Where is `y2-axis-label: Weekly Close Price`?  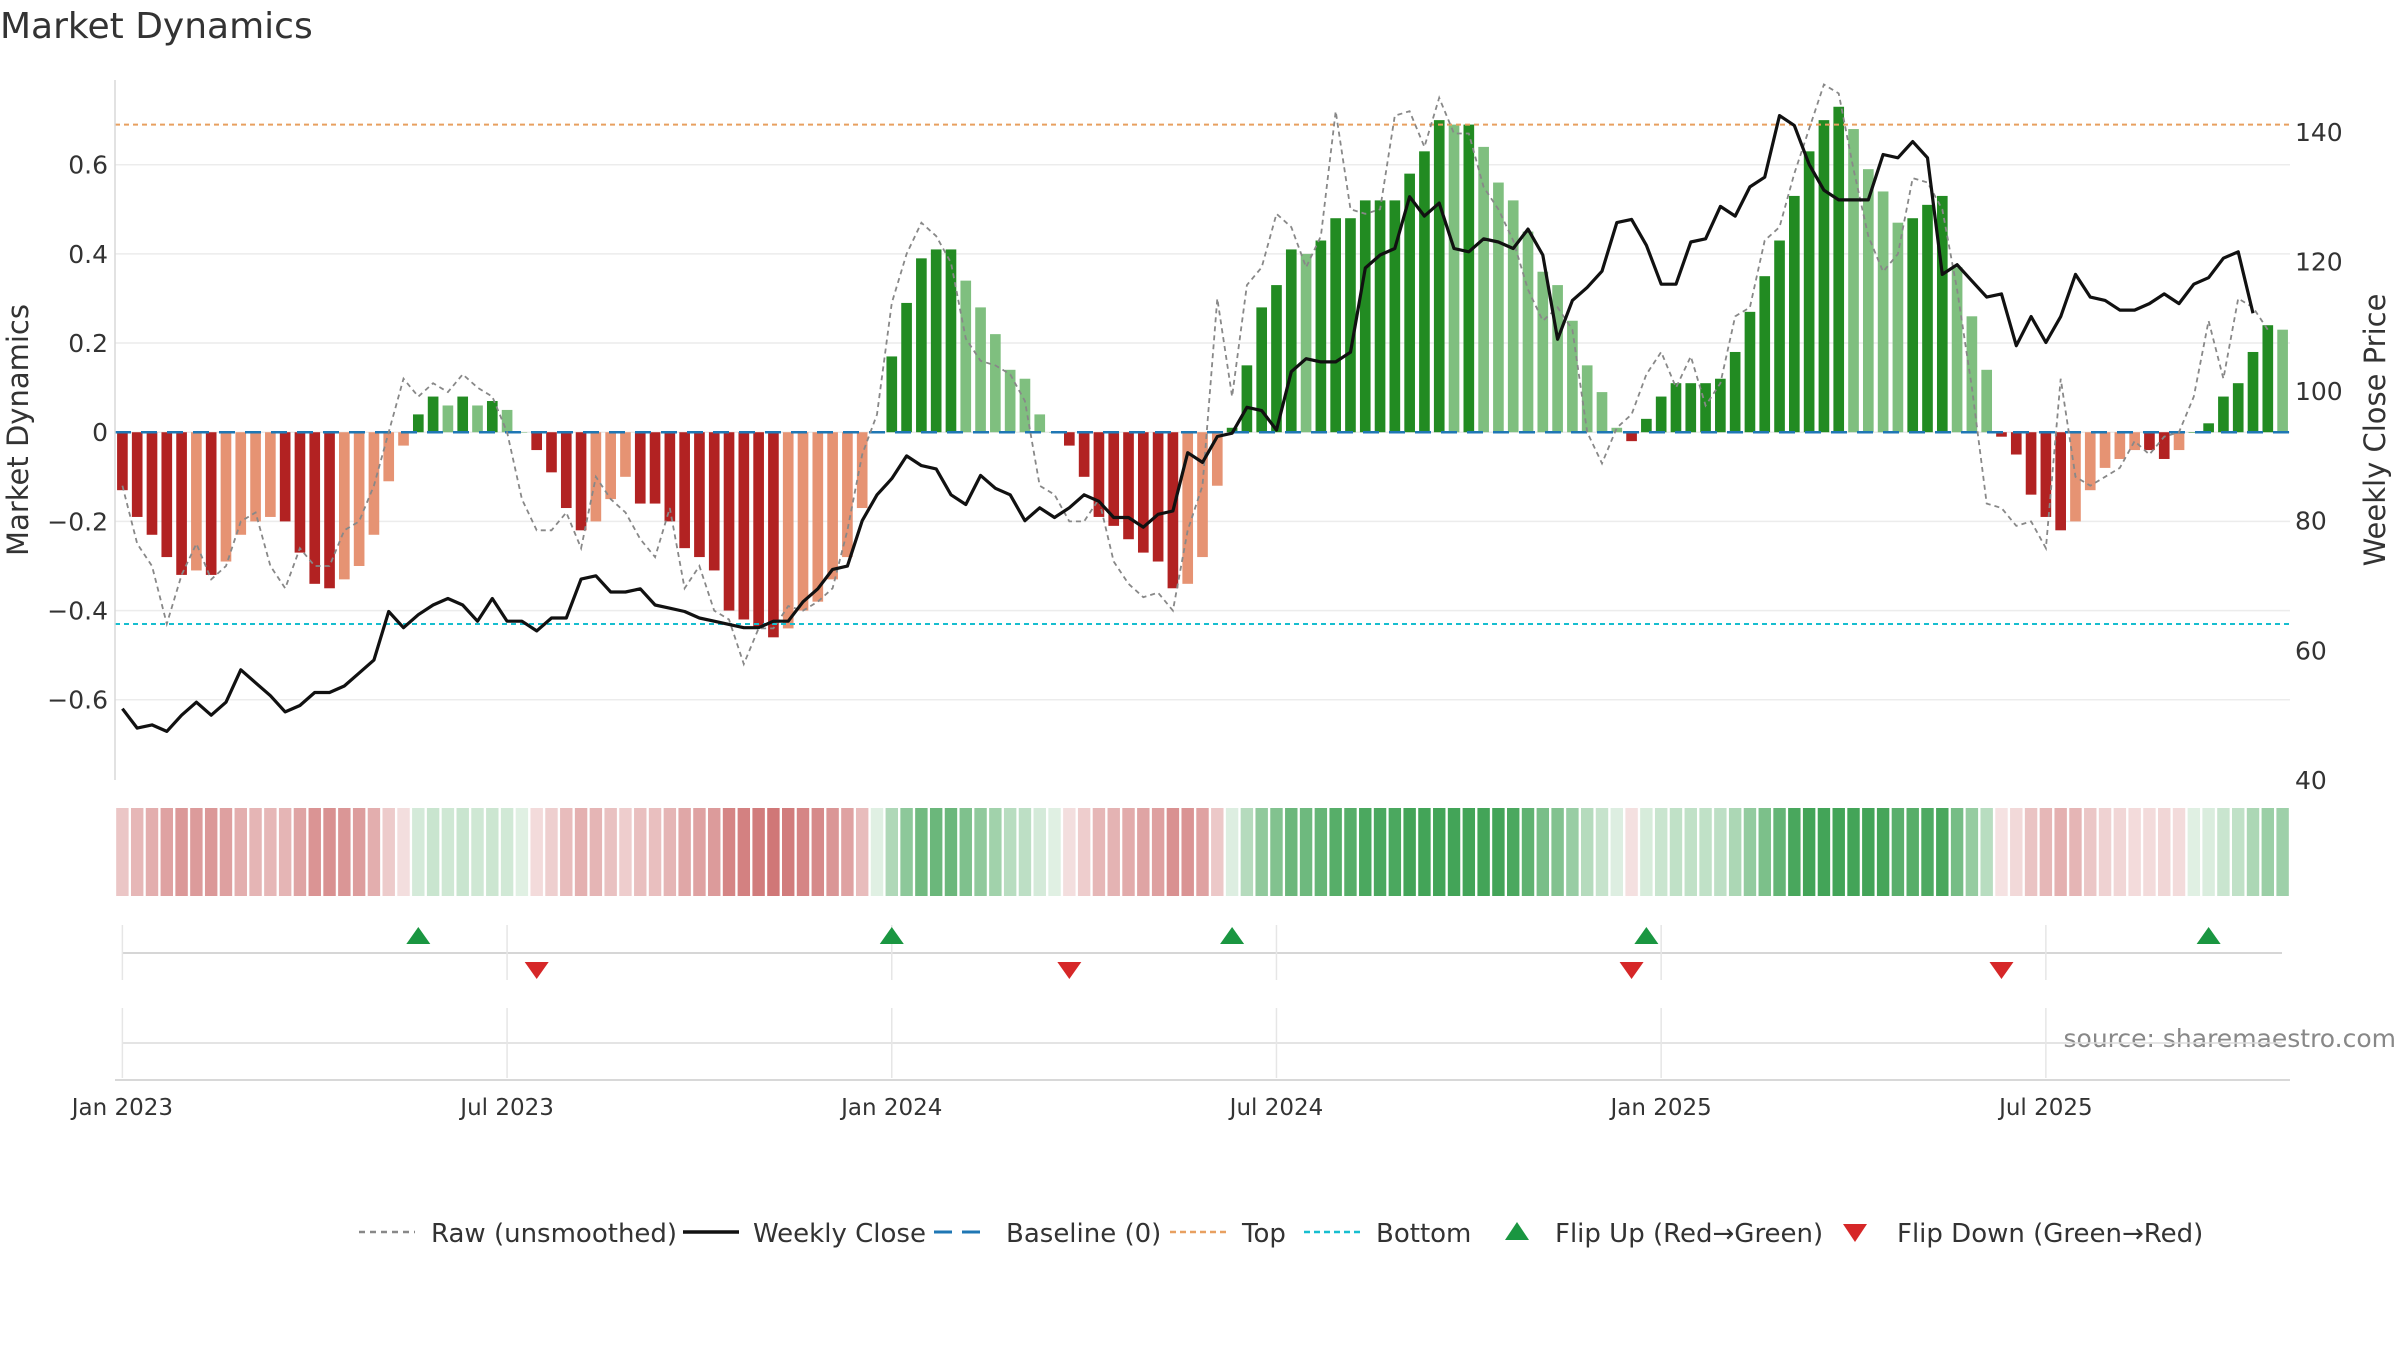 y2-axis-label: Weekly Close Price is located at coordinates (2375, 430).